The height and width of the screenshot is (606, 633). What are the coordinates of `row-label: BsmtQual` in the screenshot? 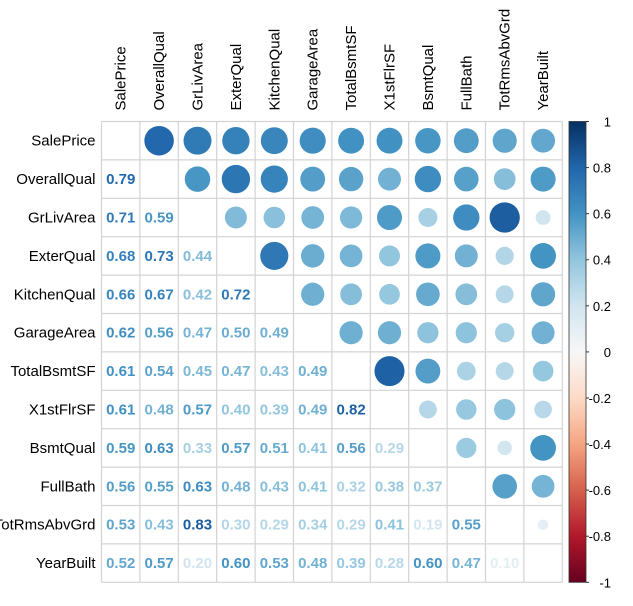 It's located at (63, 448).